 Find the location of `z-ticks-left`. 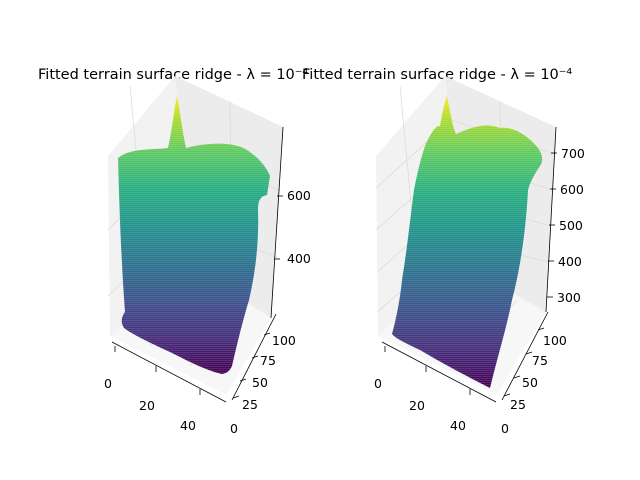

z-ticks-left is located at coordinates (278, 227).